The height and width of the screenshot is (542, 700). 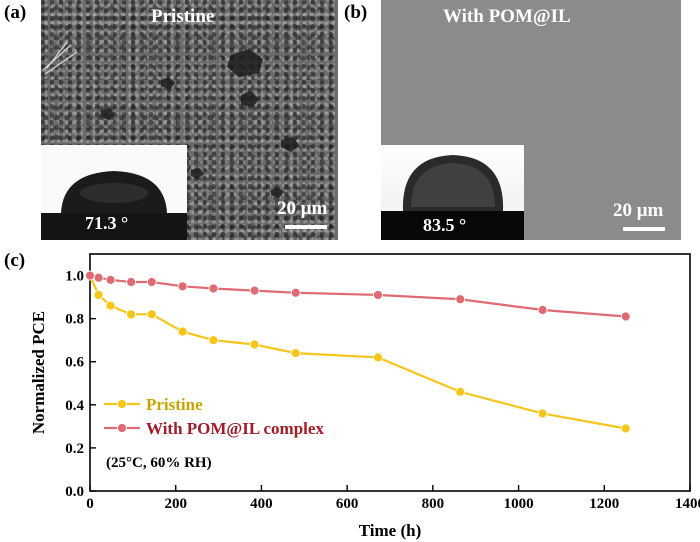 I want to click on water-droplet-pristine, so click(x=114, y=205).